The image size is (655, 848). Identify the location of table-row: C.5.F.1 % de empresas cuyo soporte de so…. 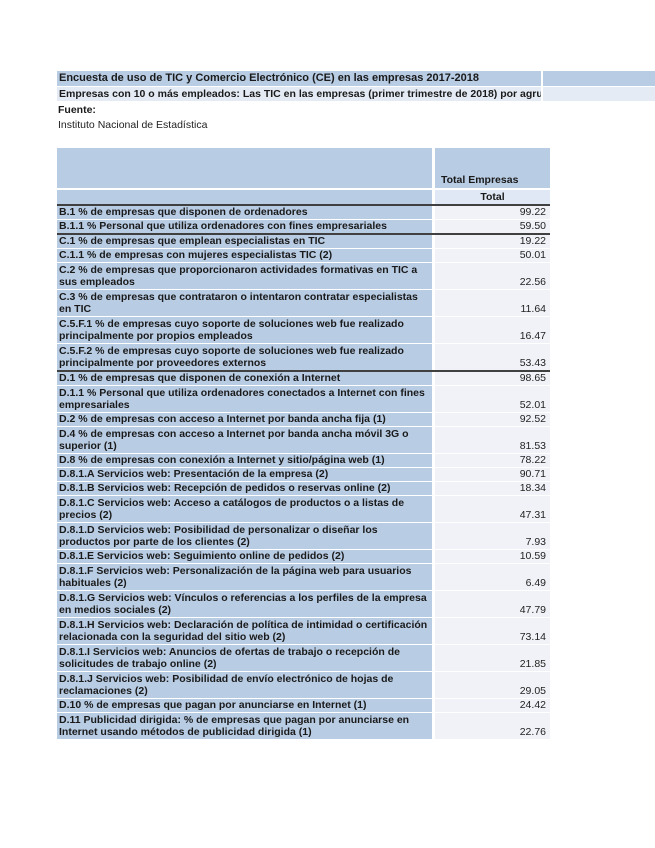
(303, 330).